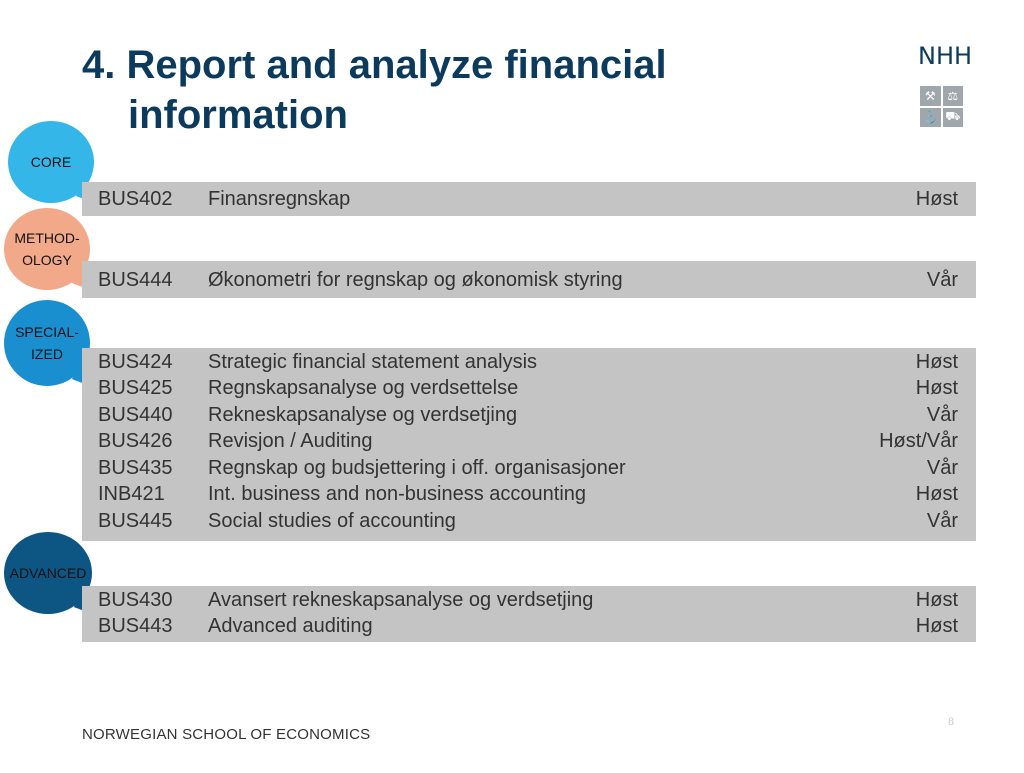  Describe the element at coordinates (238, 115) in the screenshot. I see `slide-title-line-2: information` at that location.